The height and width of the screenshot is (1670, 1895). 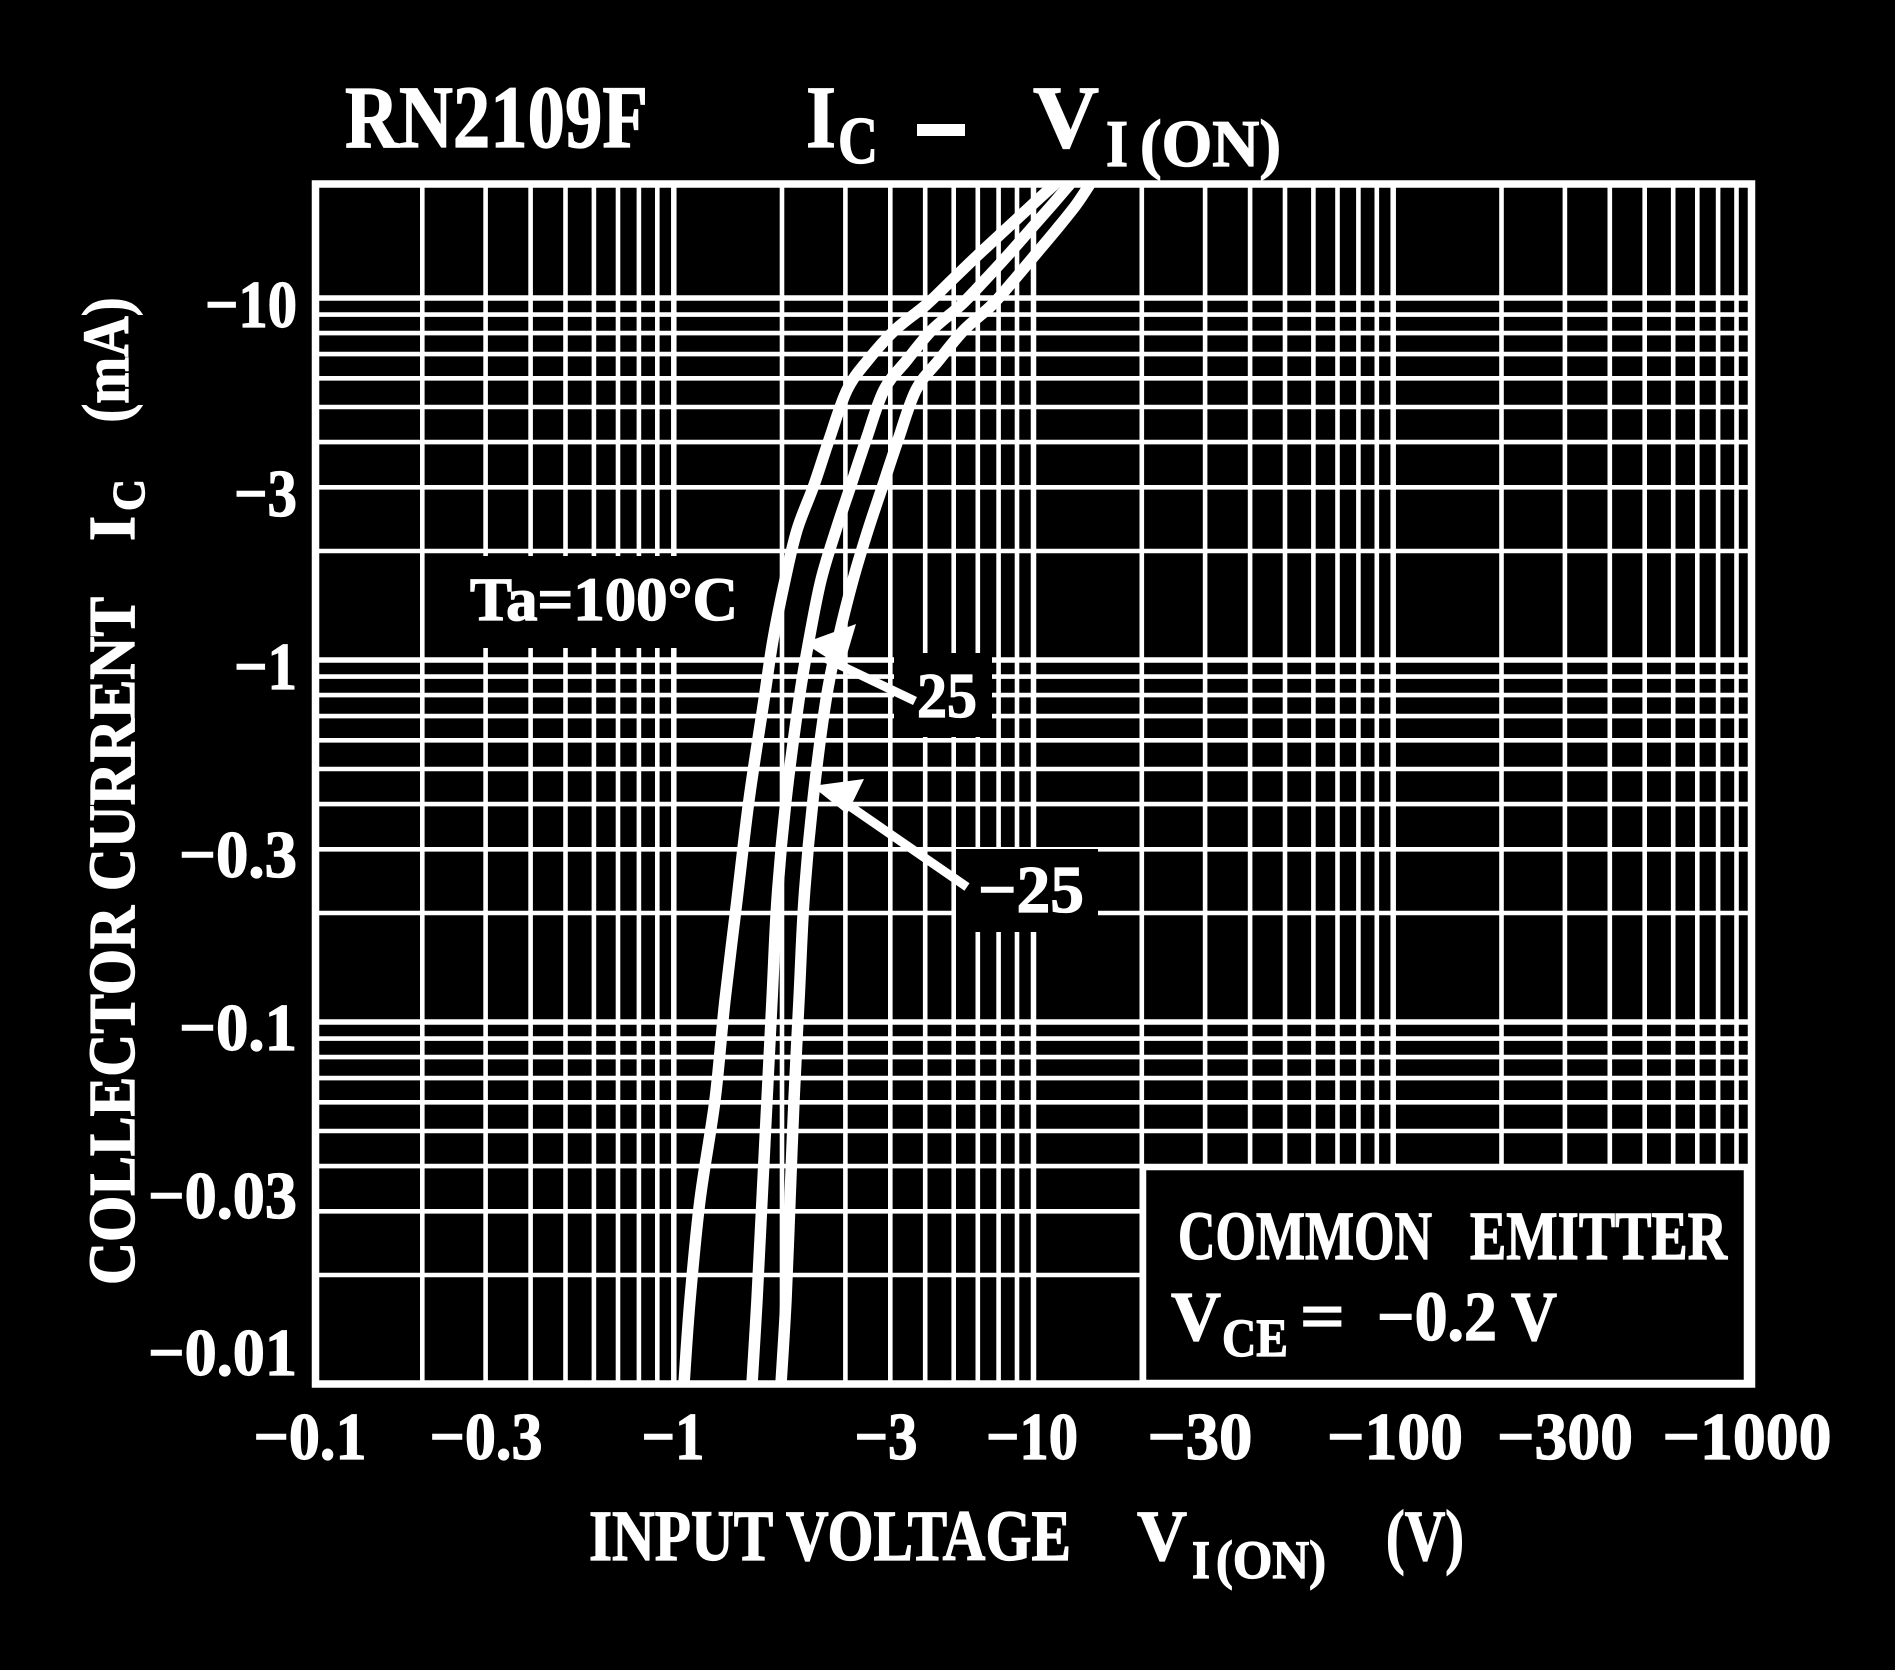 I want to click on svg-text: CE, so click(x=1255, y=1338).